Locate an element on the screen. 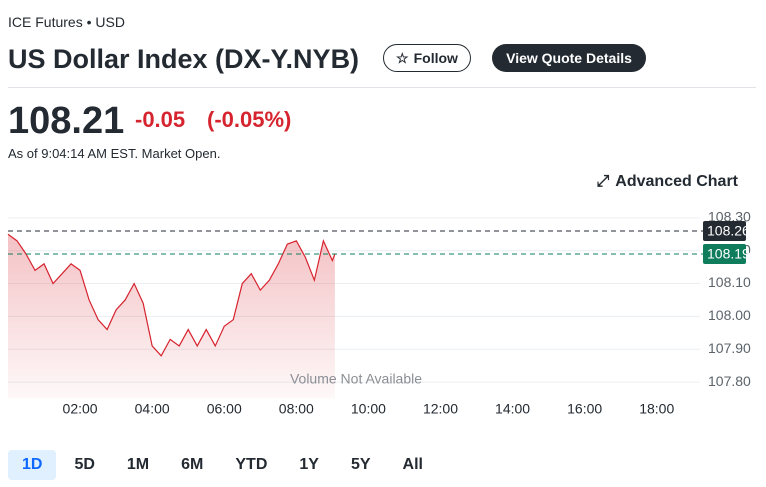 The width and height of the screenshot is (766, 487). change: -0.05 is located at coordinates (160, 119).